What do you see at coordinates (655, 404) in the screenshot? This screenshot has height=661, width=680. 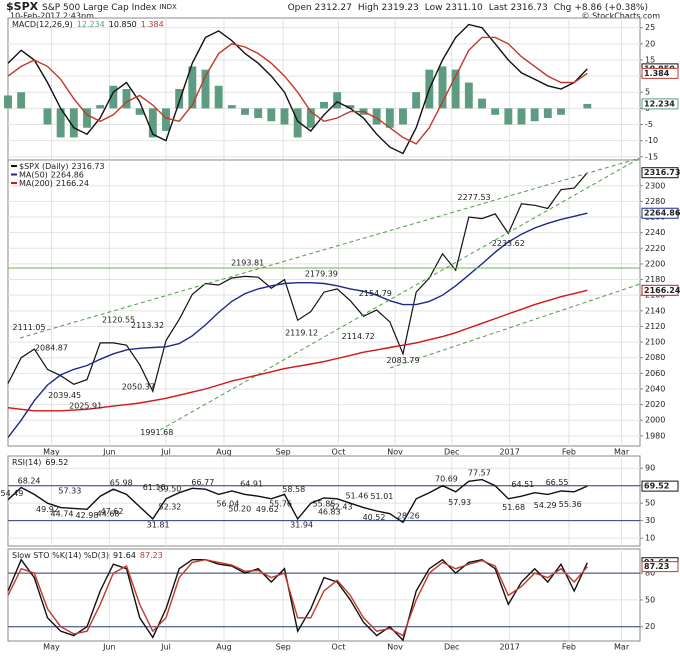 I see `y-tick-label: 2020` at bounding box center [655, 404].